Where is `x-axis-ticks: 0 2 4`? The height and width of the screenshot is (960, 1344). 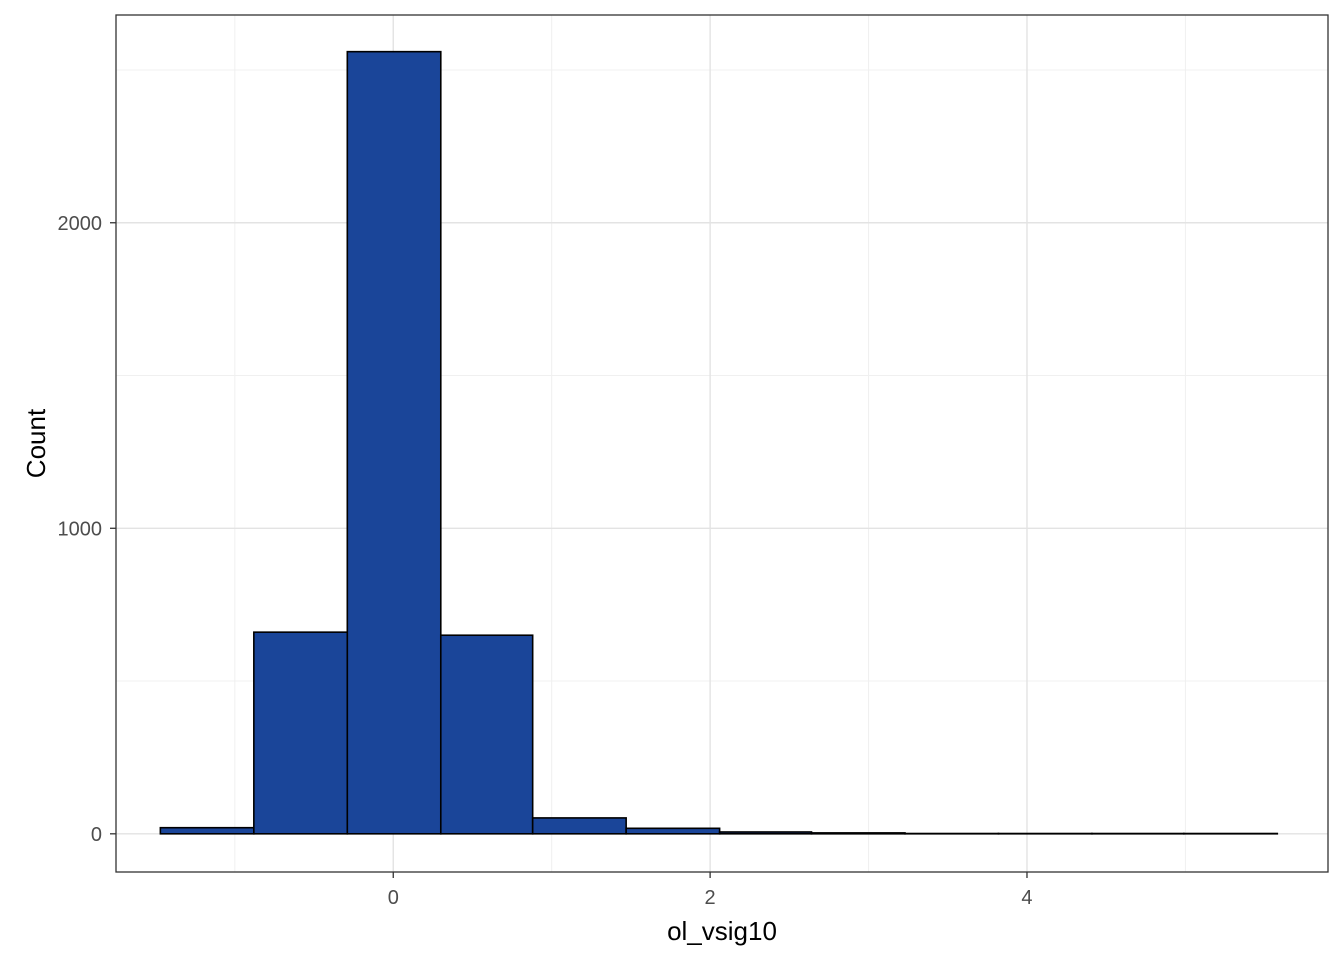 x-axis-ticks: 0 2 4 is located at coordinates (710, 890).